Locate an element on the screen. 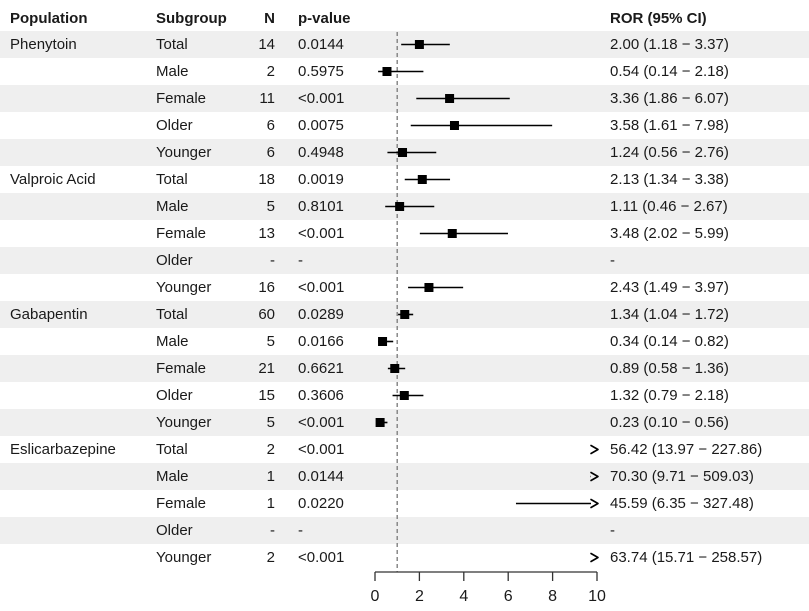 The width and height of the screenshot is (809, 611). table-row: Female 21 0.6621 0.89 (0.58 − 1.36) is located at coordinates (404, 368).